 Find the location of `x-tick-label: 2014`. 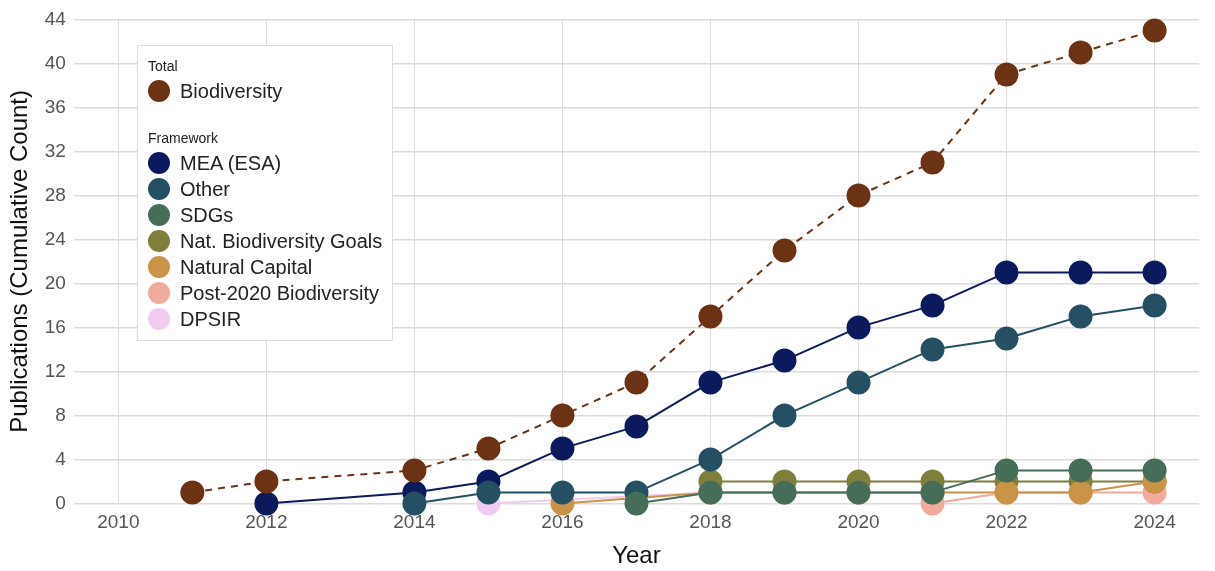

x-tick-label: 2014 is located at coordinates (414, 522).